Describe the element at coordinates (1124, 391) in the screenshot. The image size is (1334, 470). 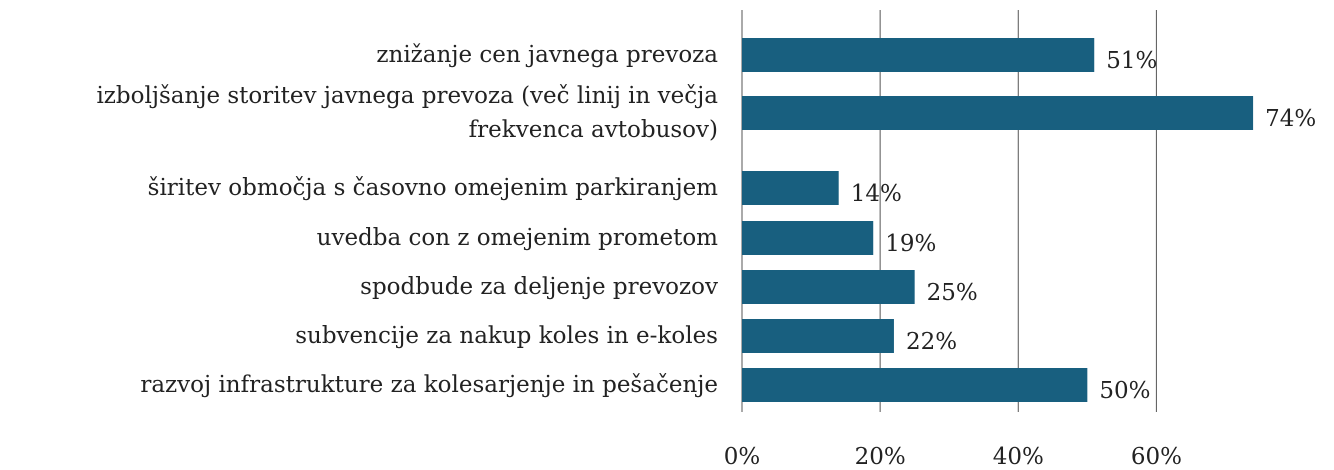
I see `value-label: 50%` at that location.